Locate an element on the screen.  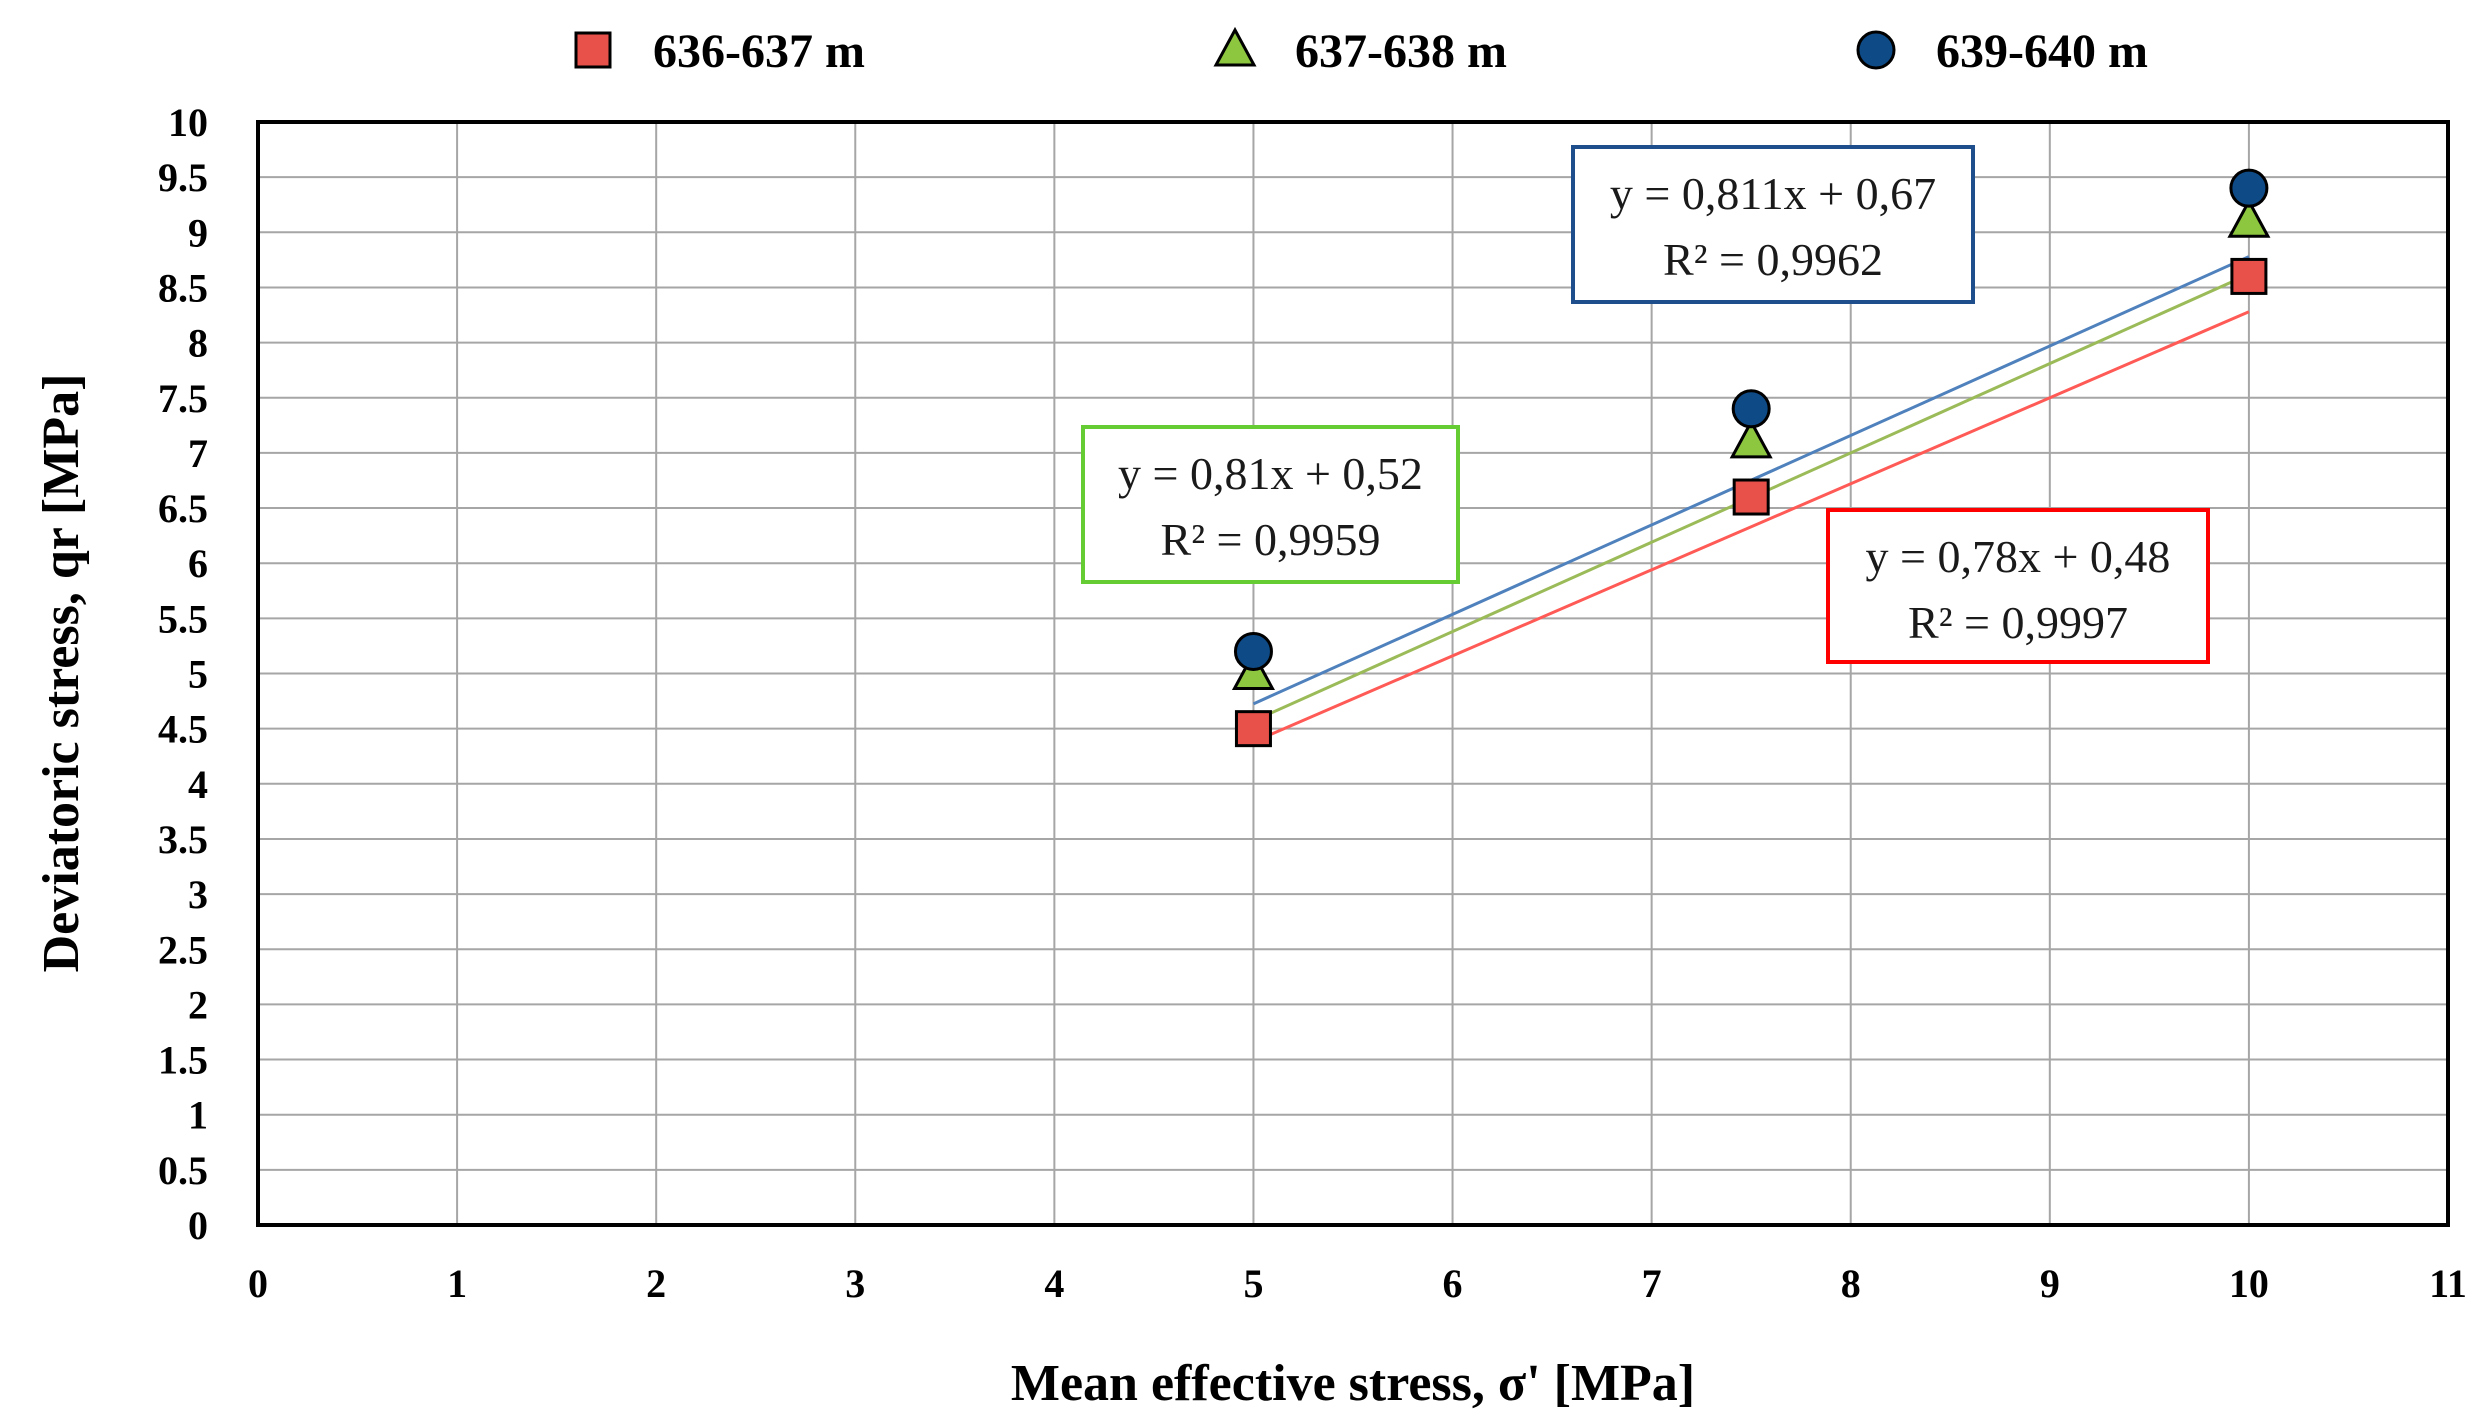
y-tick-label: 7.5 is located at coordinates (183, 398).